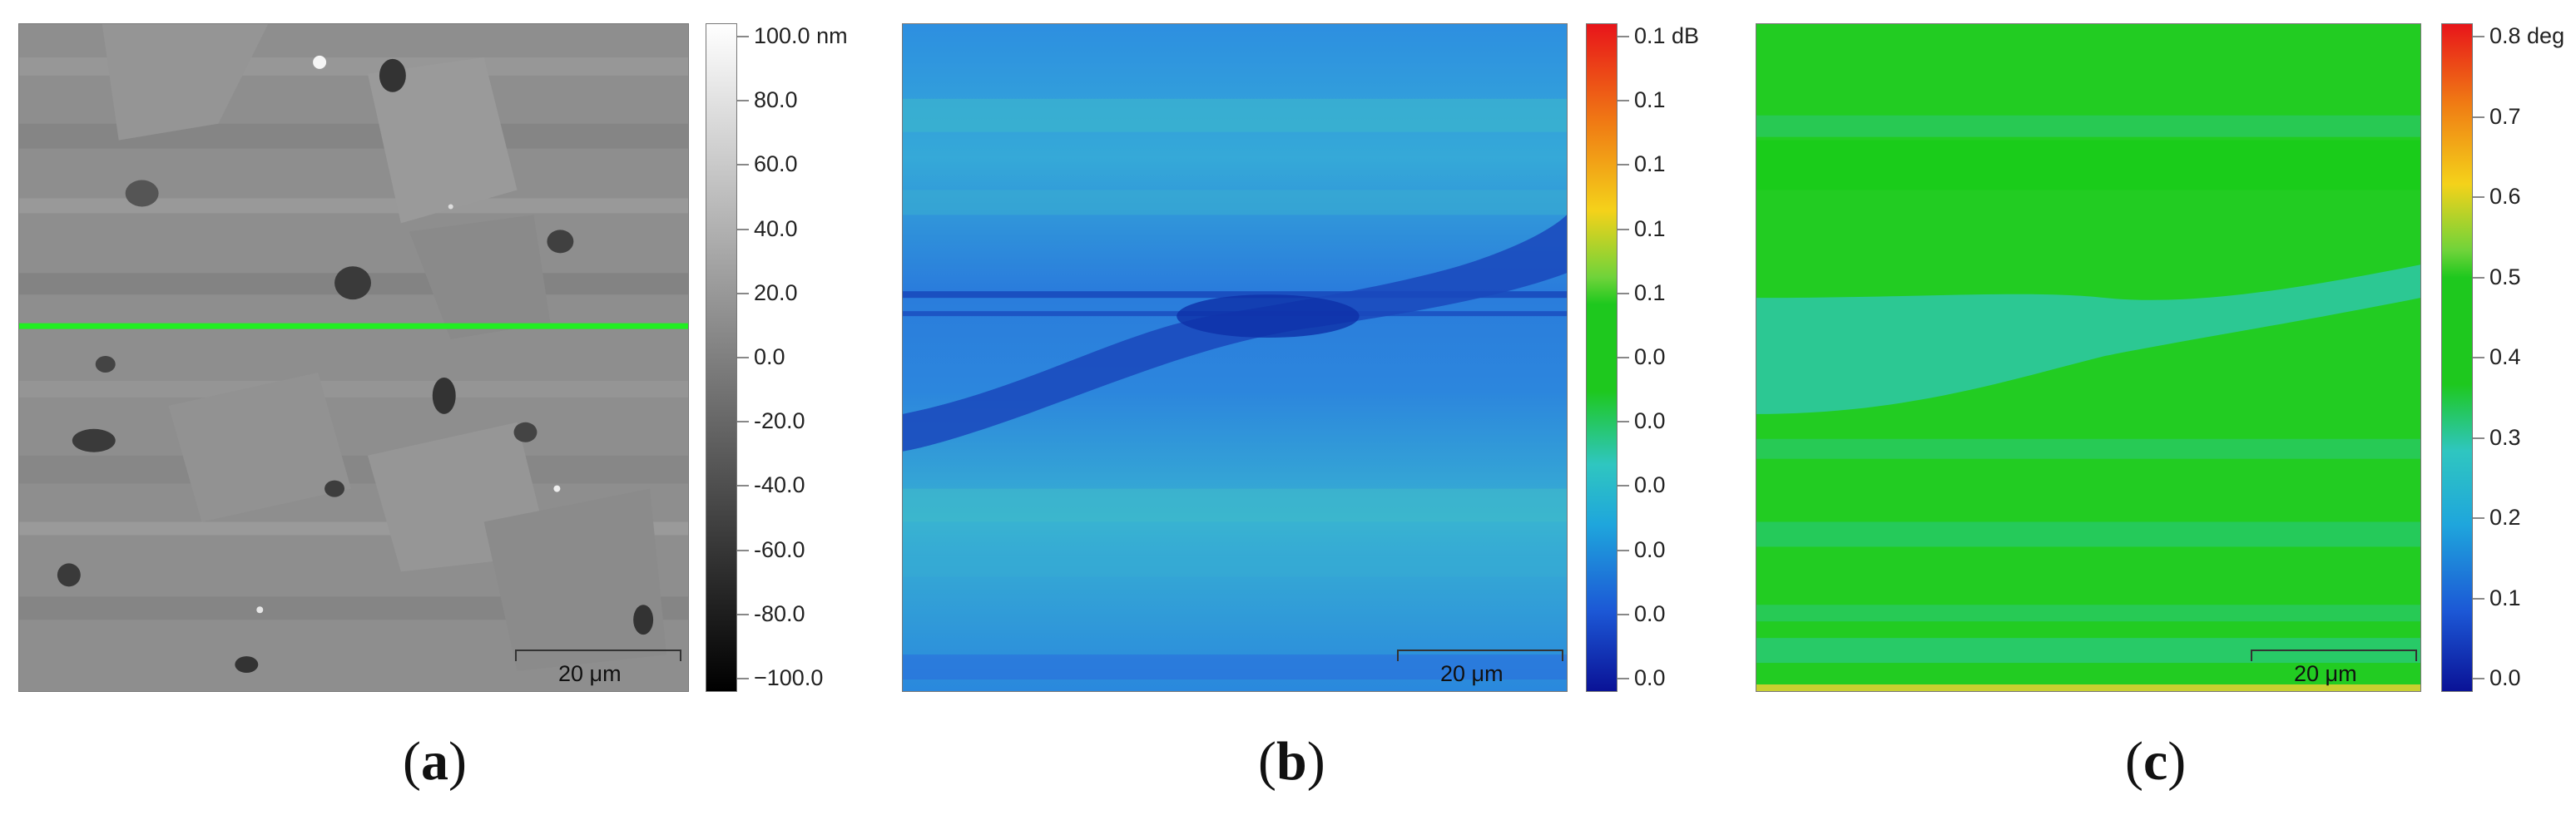 The width and height of the screenshot is (2576, 815). I want to click on colorbar-tick-label: -20.0, so click(780, 421).